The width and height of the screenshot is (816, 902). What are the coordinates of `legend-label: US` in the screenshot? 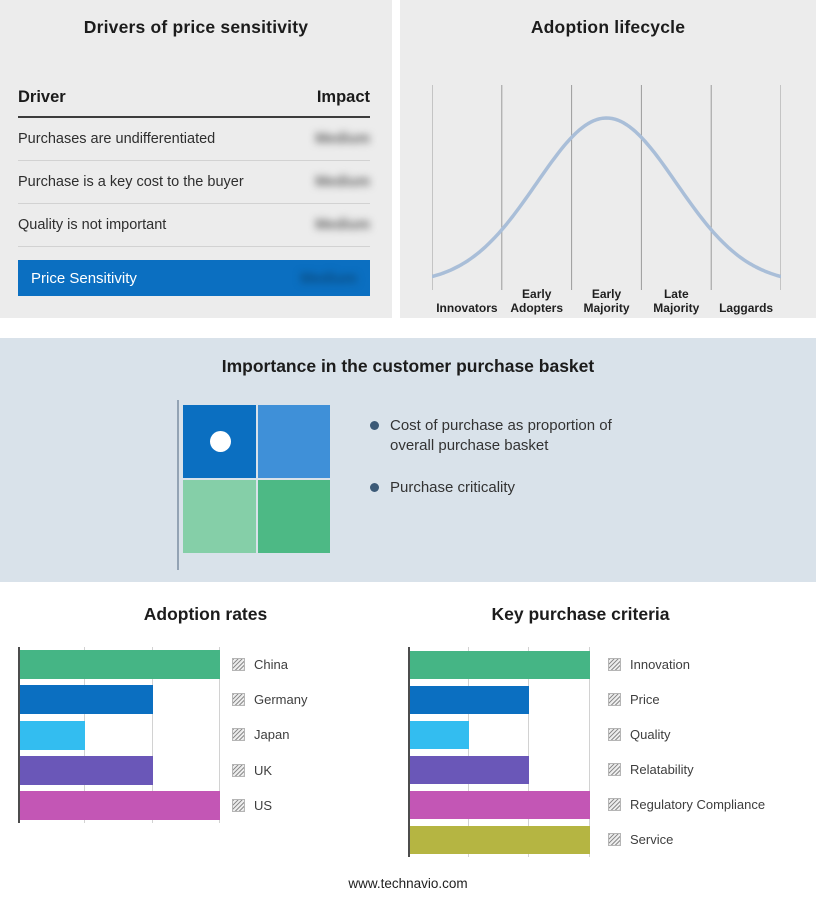 It's located at (263, 805).